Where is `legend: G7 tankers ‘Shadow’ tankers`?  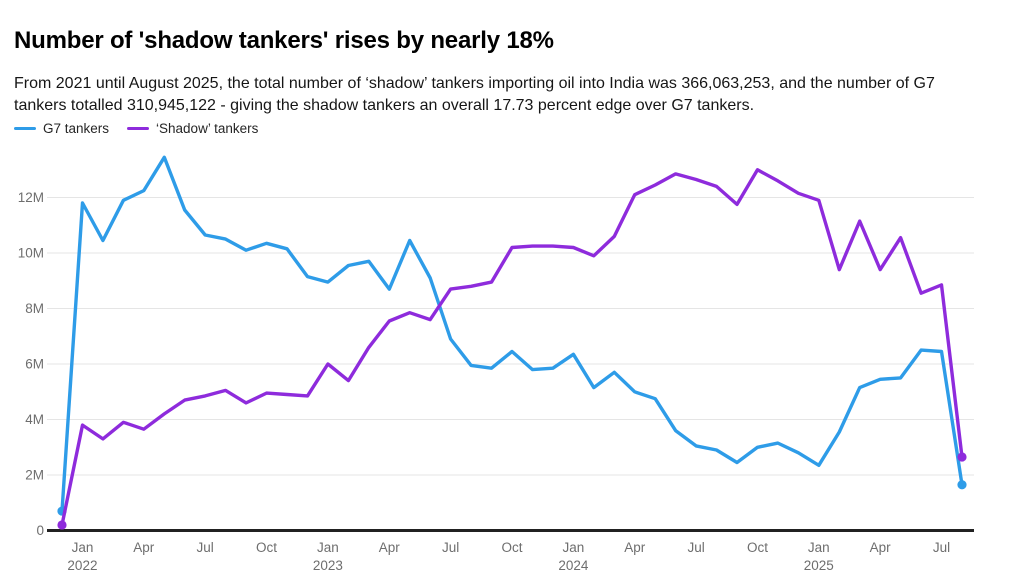 legend: G7 tankers ‘Shadow’ tankers is located at coordinates (136, 128).